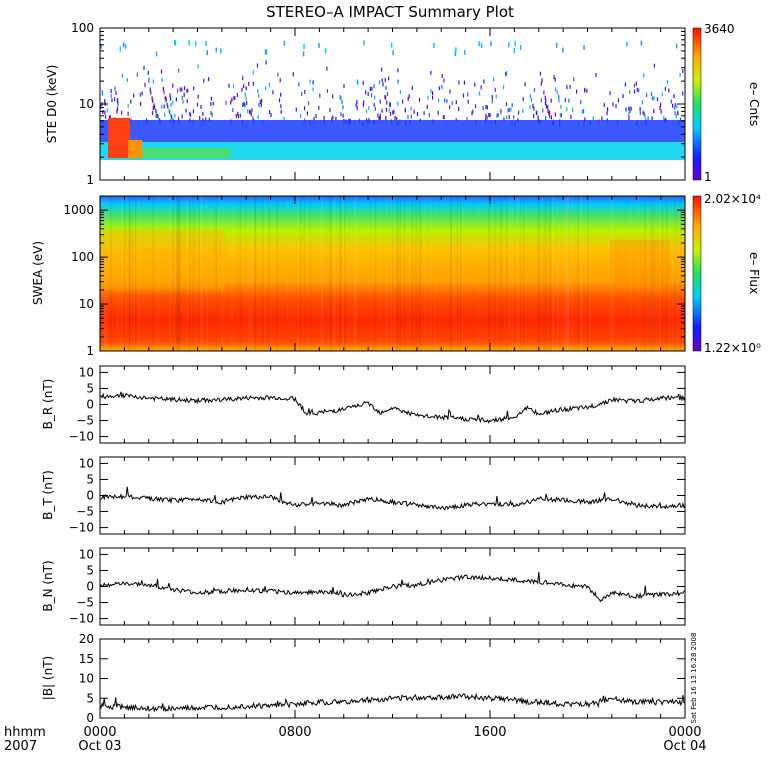 The width and height of the screenshot is (780, 780). Describe the element at coordinates (377, 404) in the screenshot. I see `br-y-ticks: 10 5 0 −5 −10` at that location.